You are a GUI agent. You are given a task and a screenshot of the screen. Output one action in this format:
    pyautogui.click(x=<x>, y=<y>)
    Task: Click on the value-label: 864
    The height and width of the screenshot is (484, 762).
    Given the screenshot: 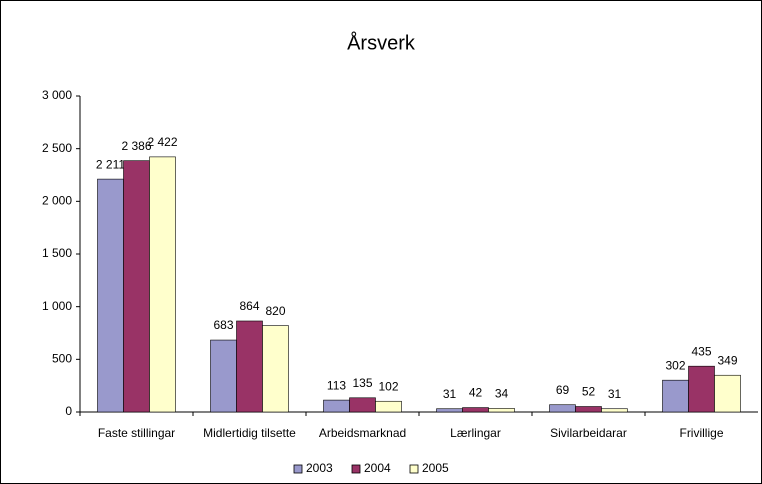 What is the action you would take?
    pyautogui.click(x=249, y=306)
    